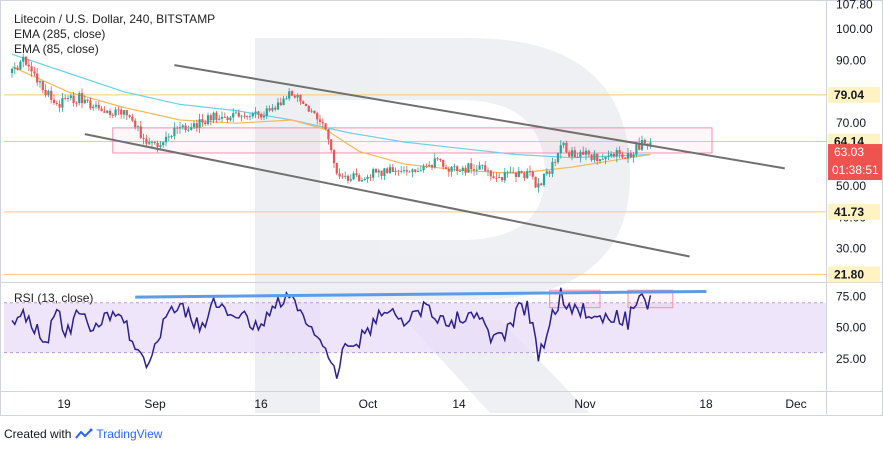  I want to click on footer: Created with TradingView, so click(83, 434).